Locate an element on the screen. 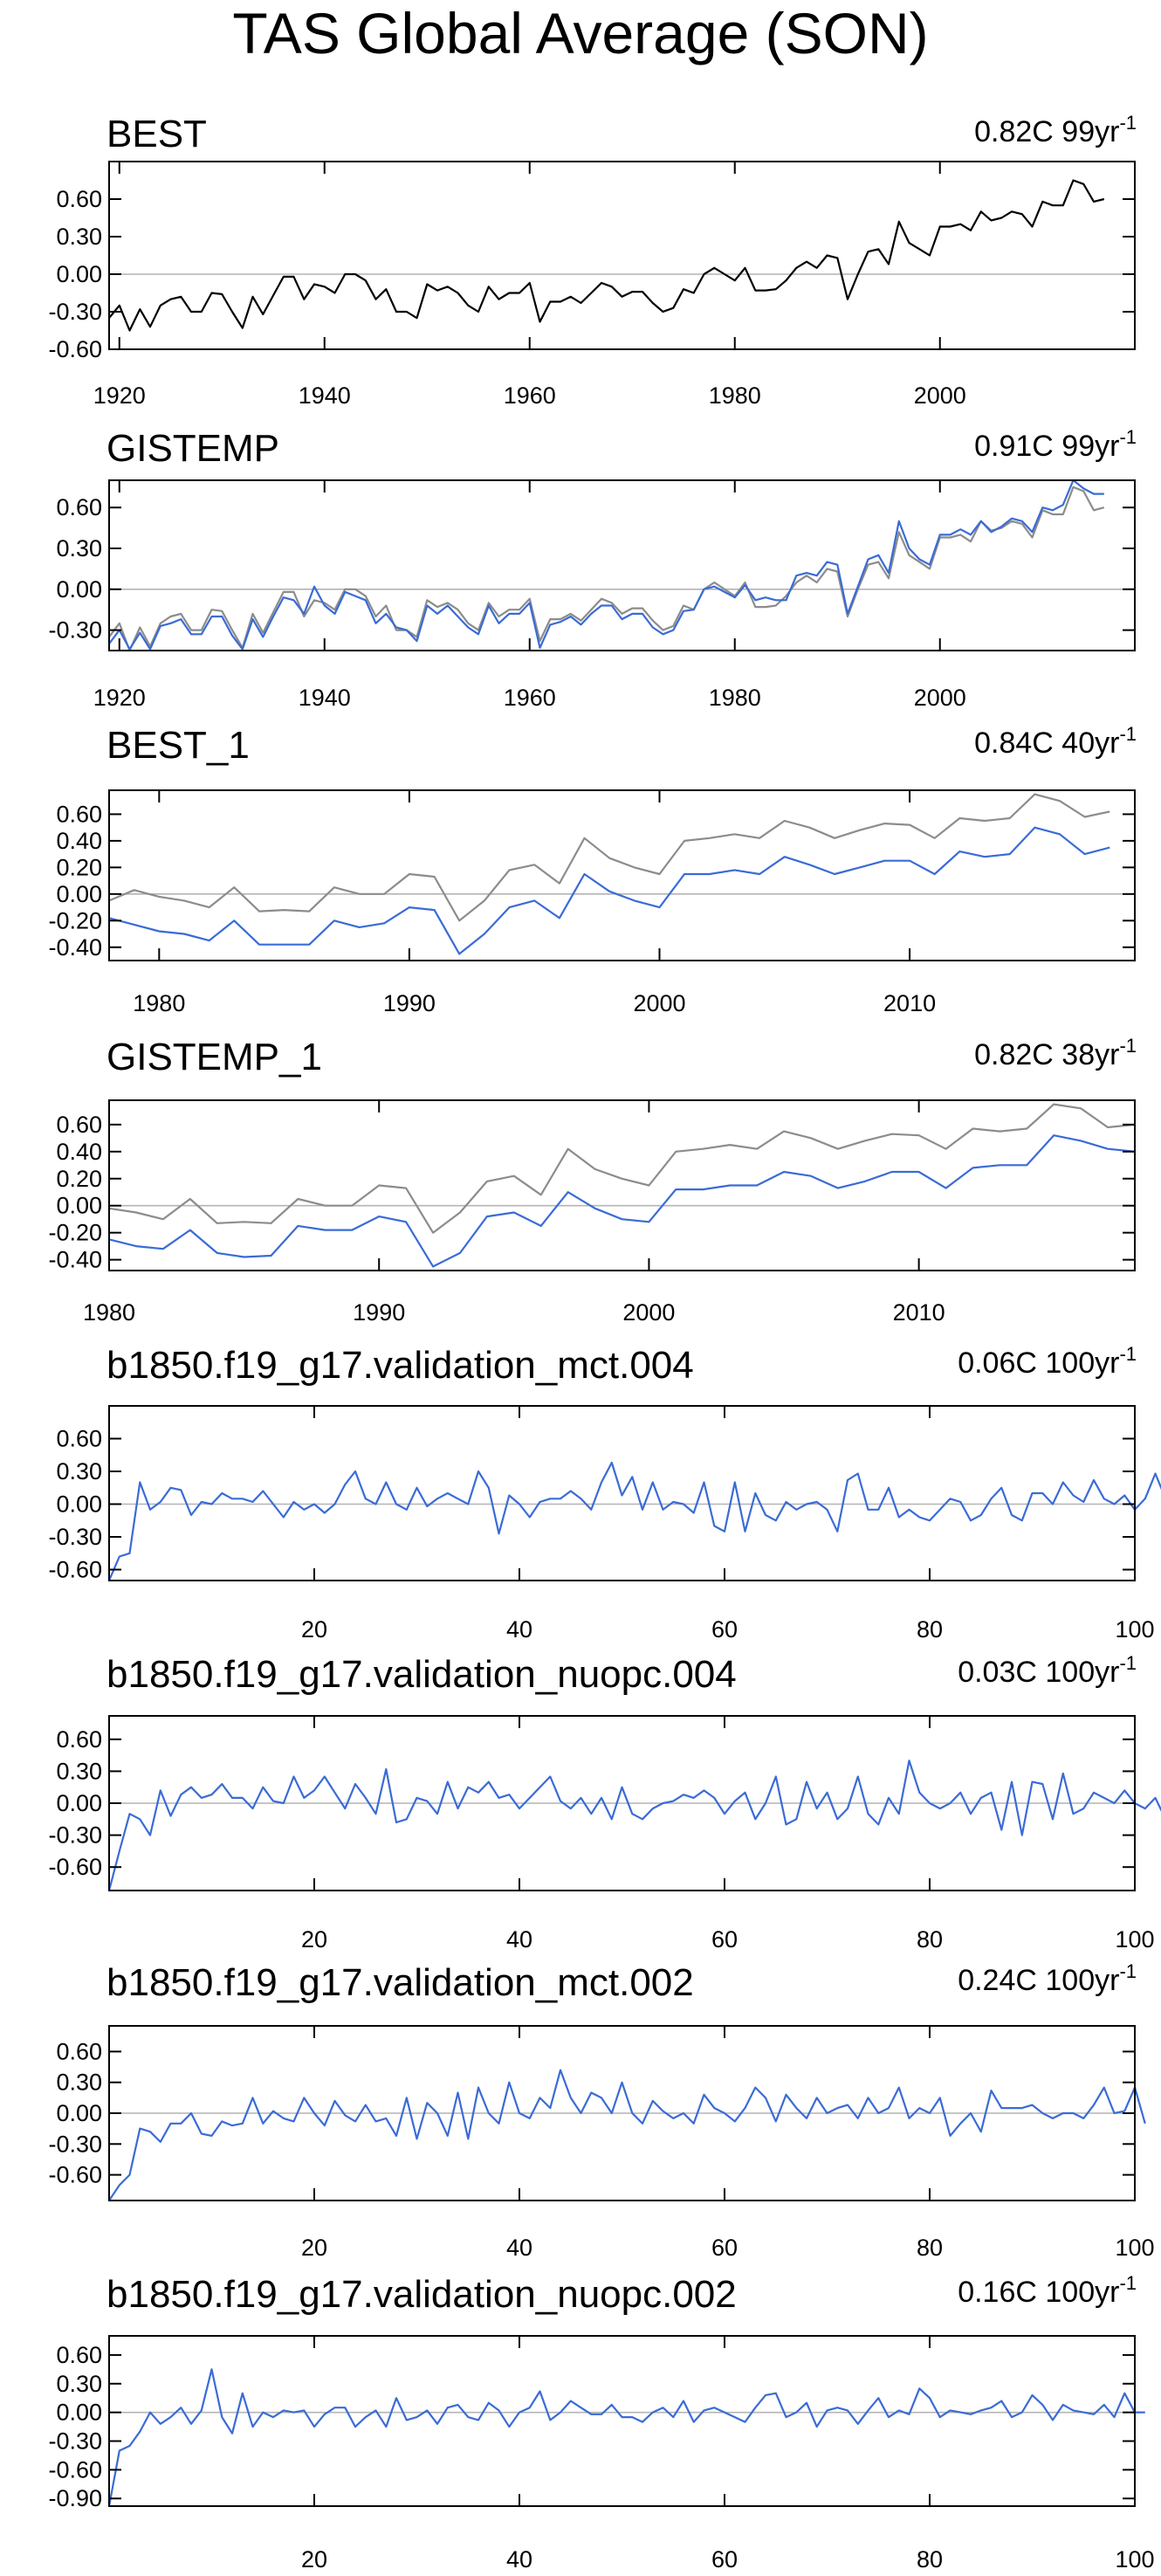 The width and height of the screenshot is (1161, 2576). x-tick-label: 60 is located at coordinates (724, 1939).